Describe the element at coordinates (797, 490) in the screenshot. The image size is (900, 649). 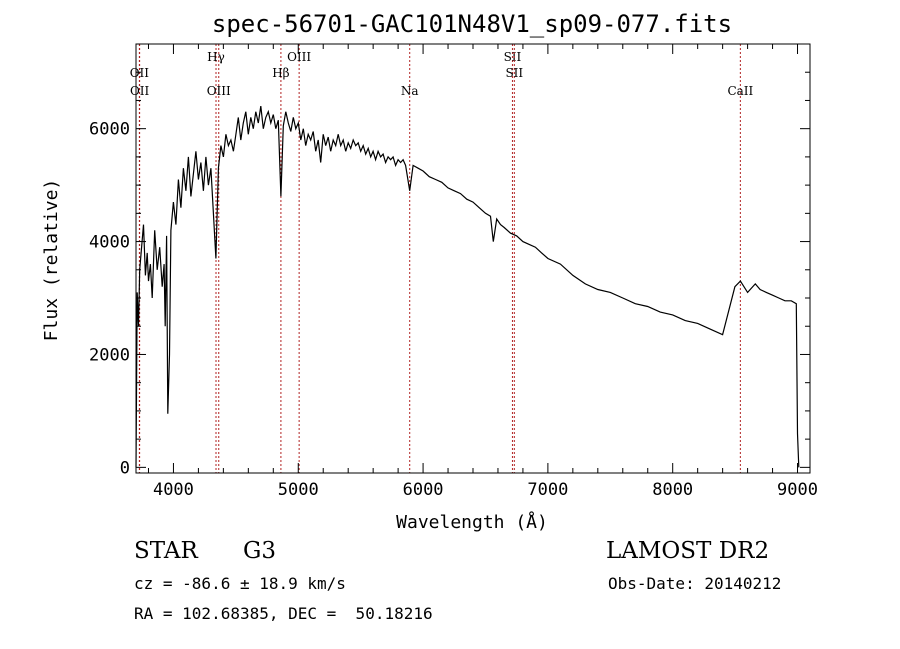
I see `x-tick-label: 9000` at that location.